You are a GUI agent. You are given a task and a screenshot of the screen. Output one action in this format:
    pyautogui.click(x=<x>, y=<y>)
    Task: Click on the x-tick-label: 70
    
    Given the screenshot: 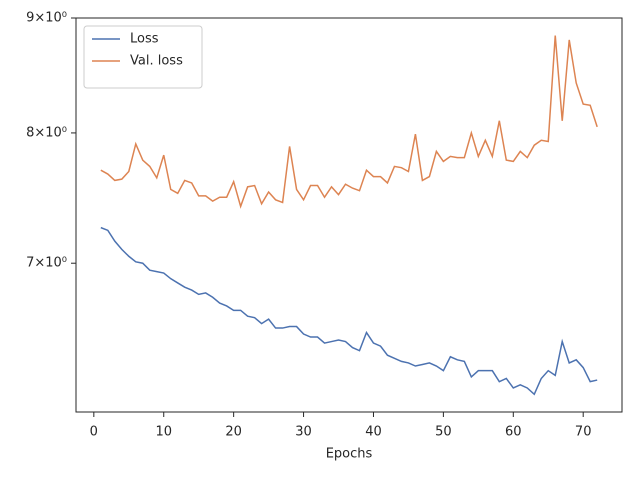 What is the action you would take?
    pyautogui.click(x=583, y=432)
    